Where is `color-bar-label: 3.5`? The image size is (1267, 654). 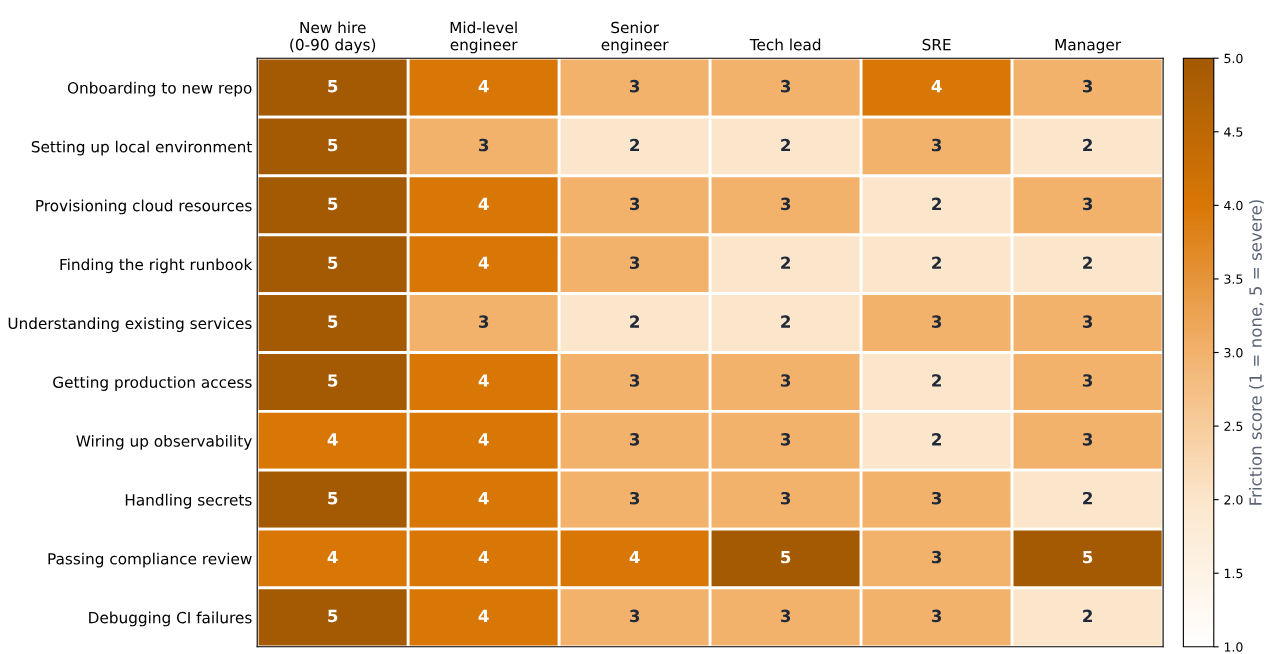 color-bar-label: 3.5 is located at coordinates (1233, 279).